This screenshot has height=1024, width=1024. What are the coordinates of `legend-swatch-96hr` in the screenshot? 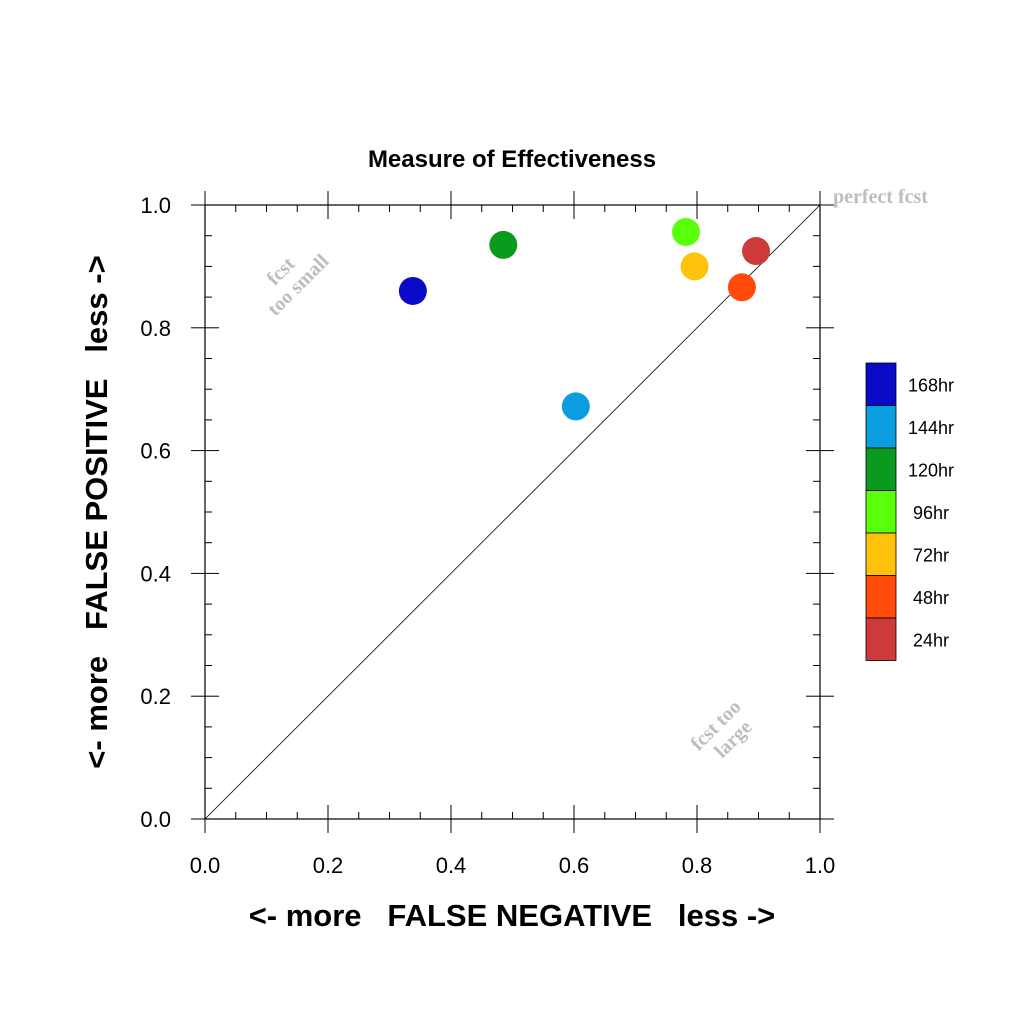 It's located at (881, 512).